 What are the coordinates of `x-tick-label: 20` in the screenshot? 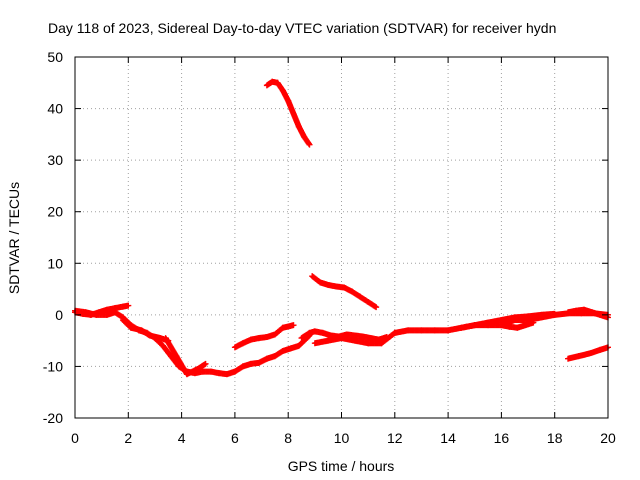 It's located at (608, 438).